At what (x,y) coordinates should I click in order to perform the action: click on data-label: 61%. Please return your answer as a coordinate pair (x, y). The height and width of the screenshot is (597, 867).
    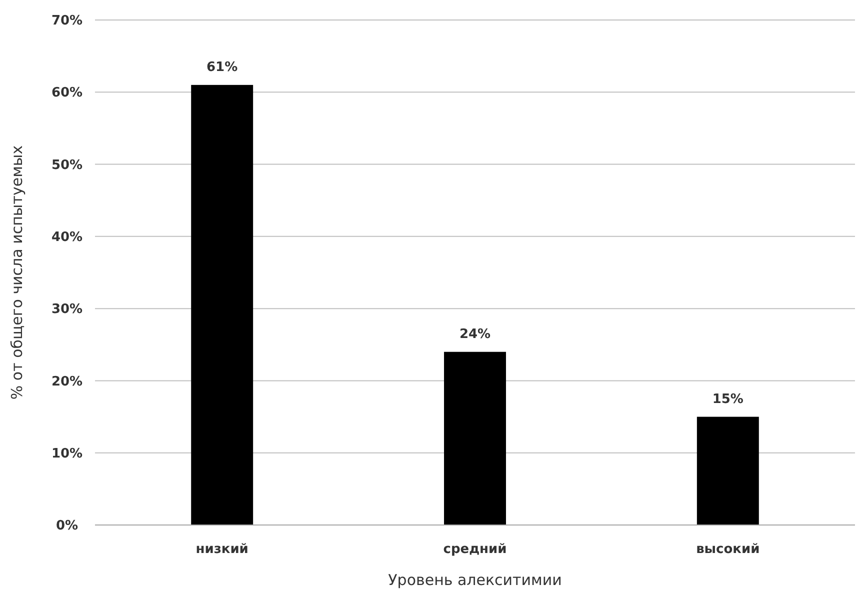
    Looking at the image, I should click on (222, 67).